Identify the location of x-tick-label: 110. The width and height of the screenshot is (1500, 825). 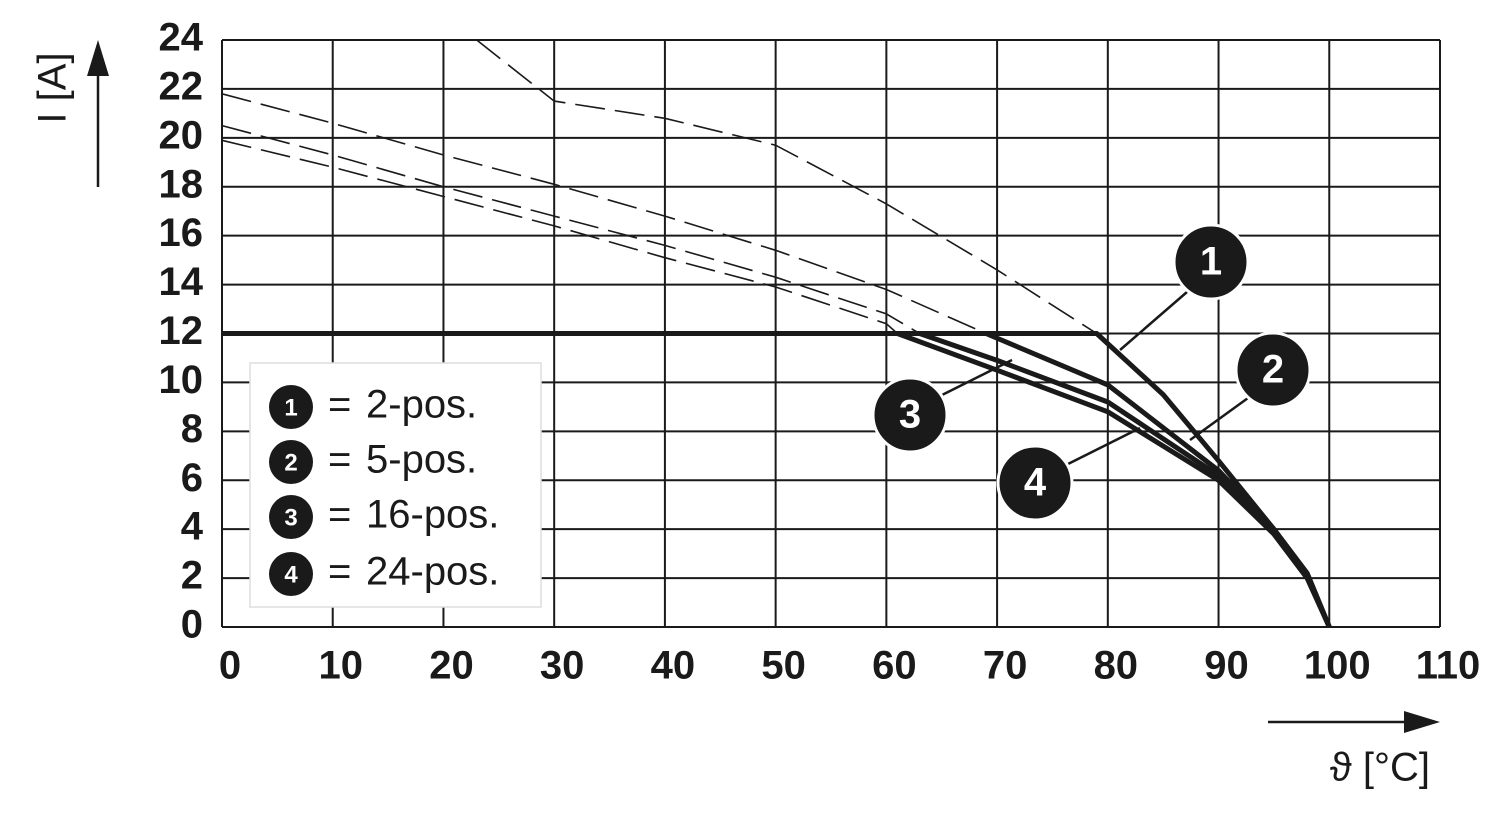
(1448, 666).